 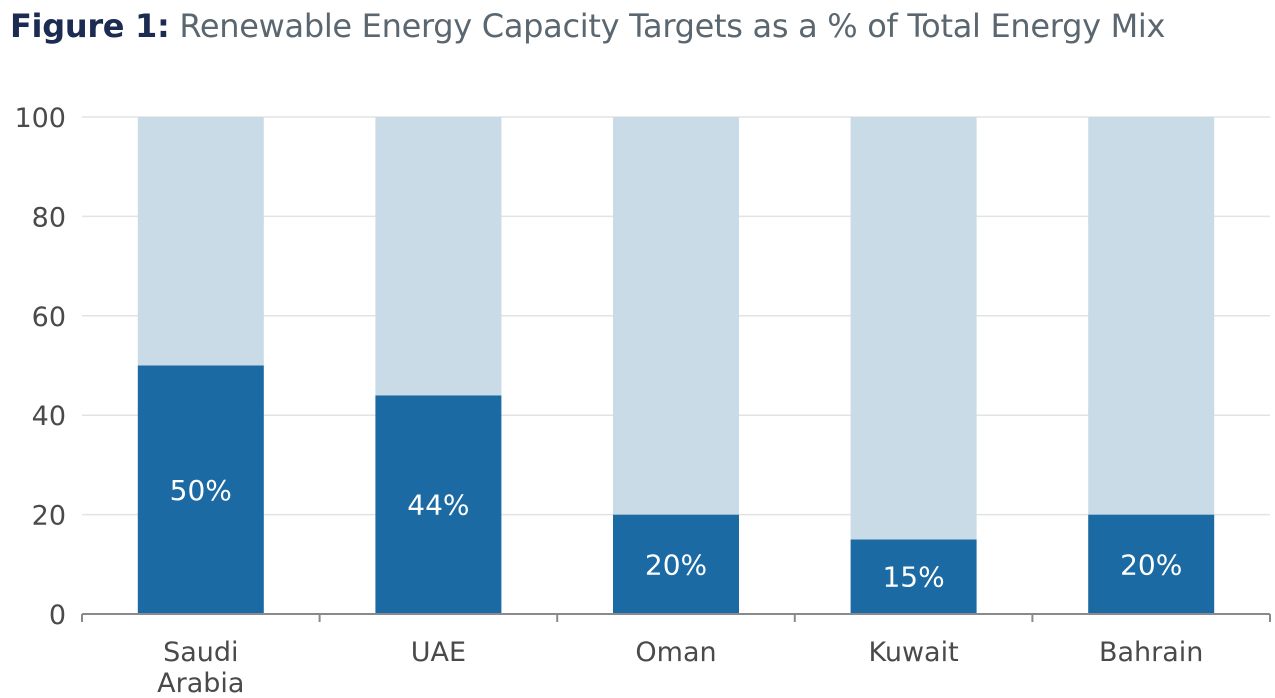 What do you see at coordinates (200, 652) in the screenshot?
I see `category-label: Saudi` at bounding box center [200, 652].